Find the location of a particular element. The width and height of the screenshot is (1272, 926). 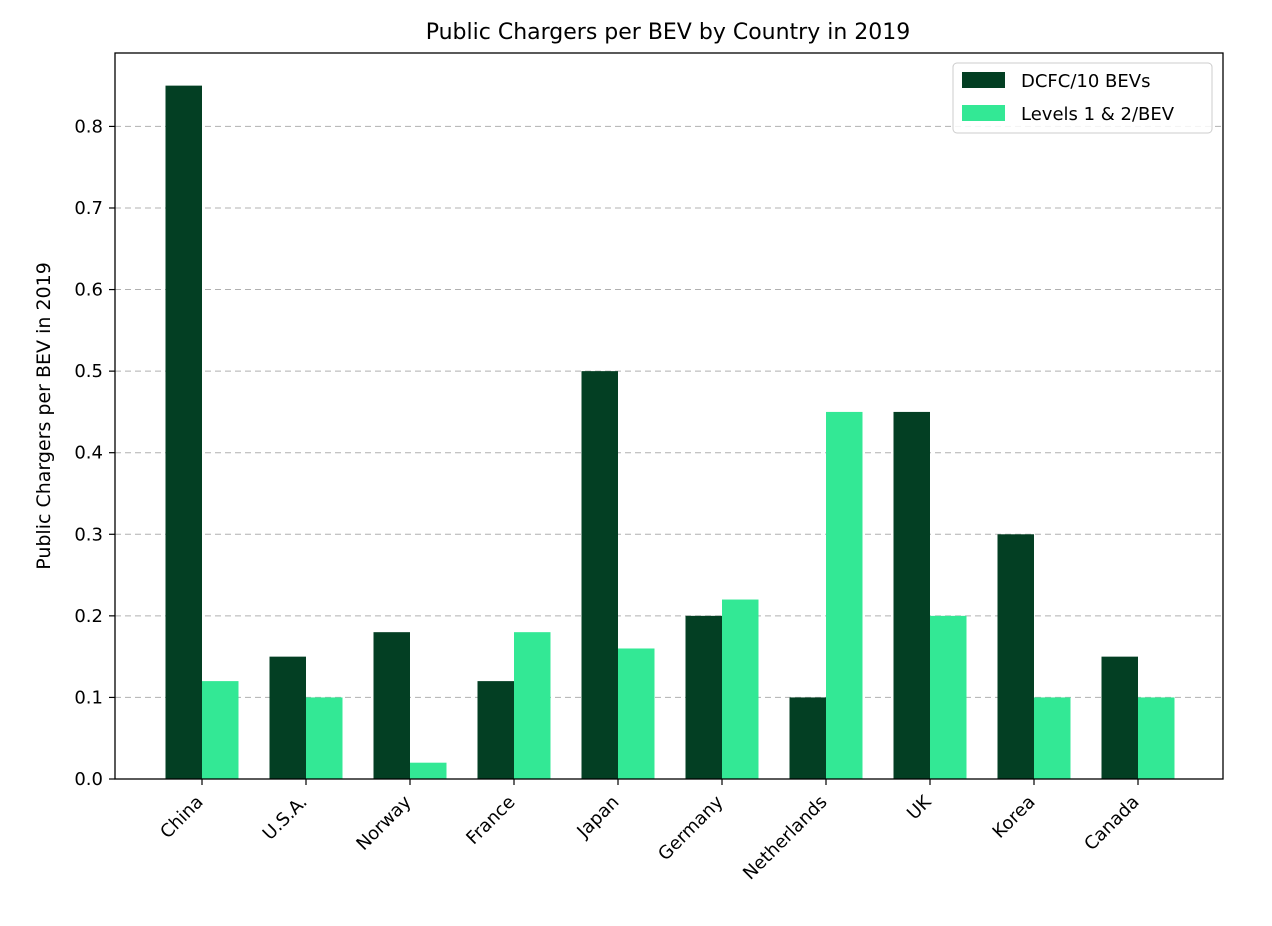

y-axis-label: Public Chargers per BEV in 2019 is located at coordinates (44, 416).